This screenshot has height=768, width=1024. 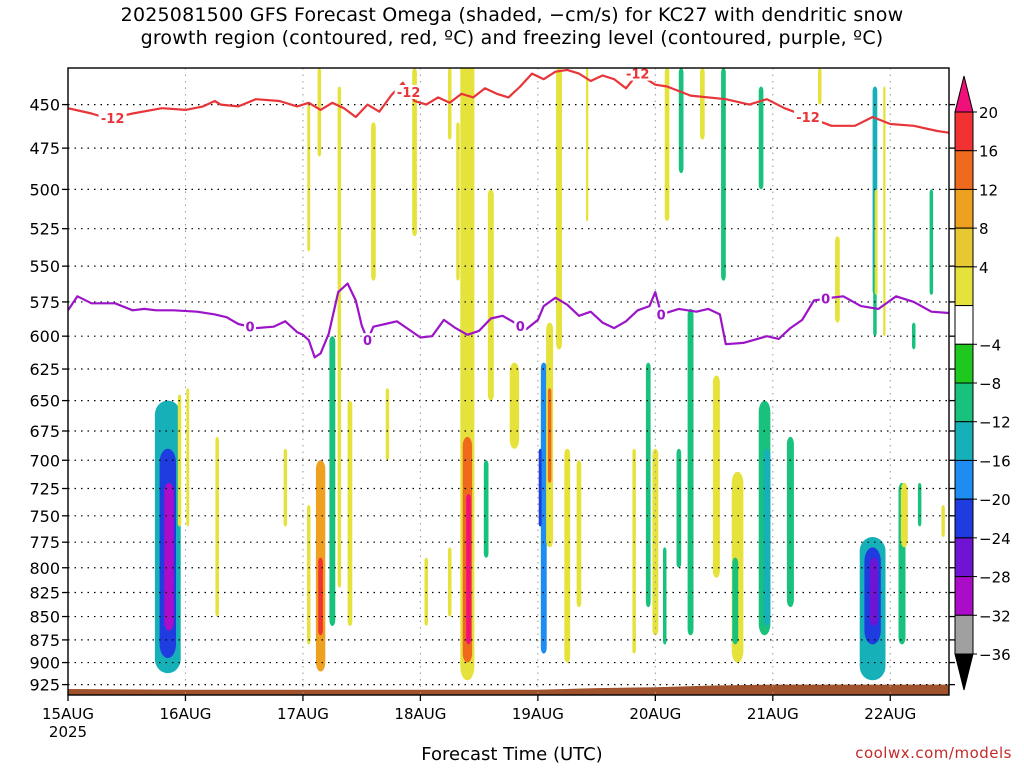 What do you see at coordinates (988, 113) in the screenshot?
I see `colorbar-label: 20` at bounding box center [988, 113].